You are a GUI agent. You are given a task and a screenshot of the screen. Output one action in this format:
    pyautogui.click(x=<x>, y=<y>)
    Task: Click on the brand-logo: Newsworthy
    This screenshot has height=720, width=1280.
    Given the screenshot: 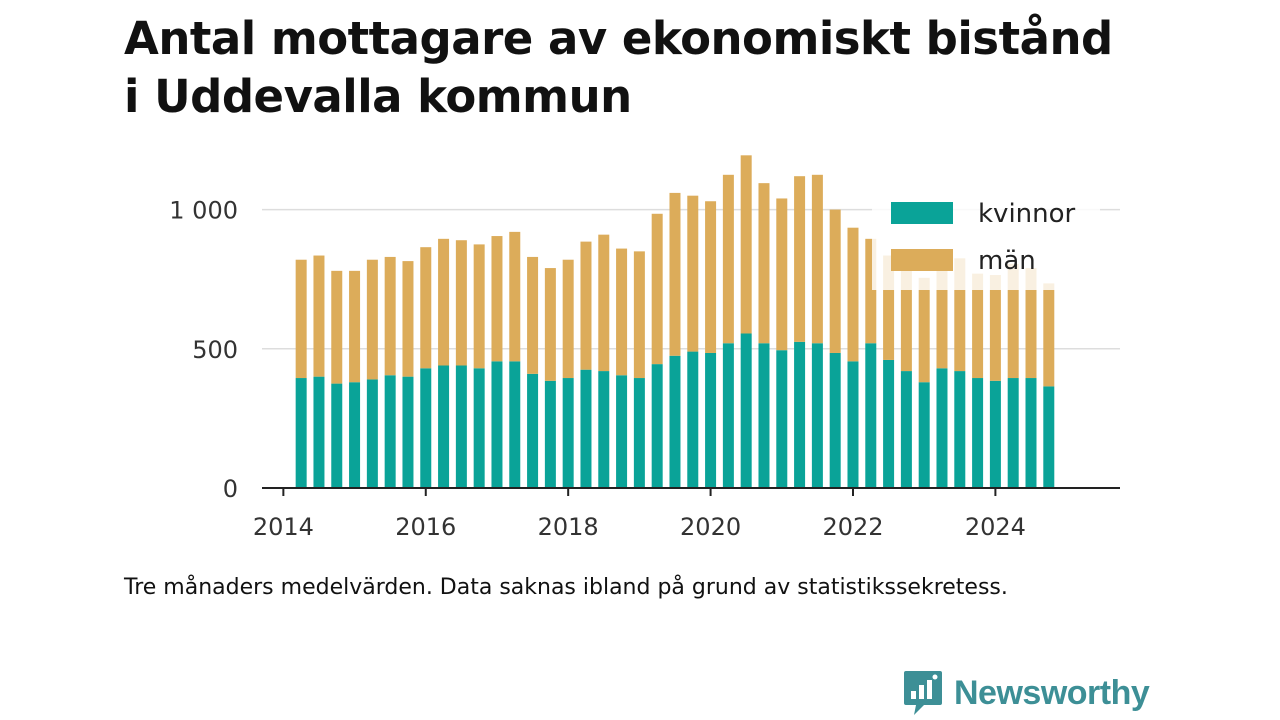 What is the action you would take?
    pyautogui.click(x=1026, y=693)
    